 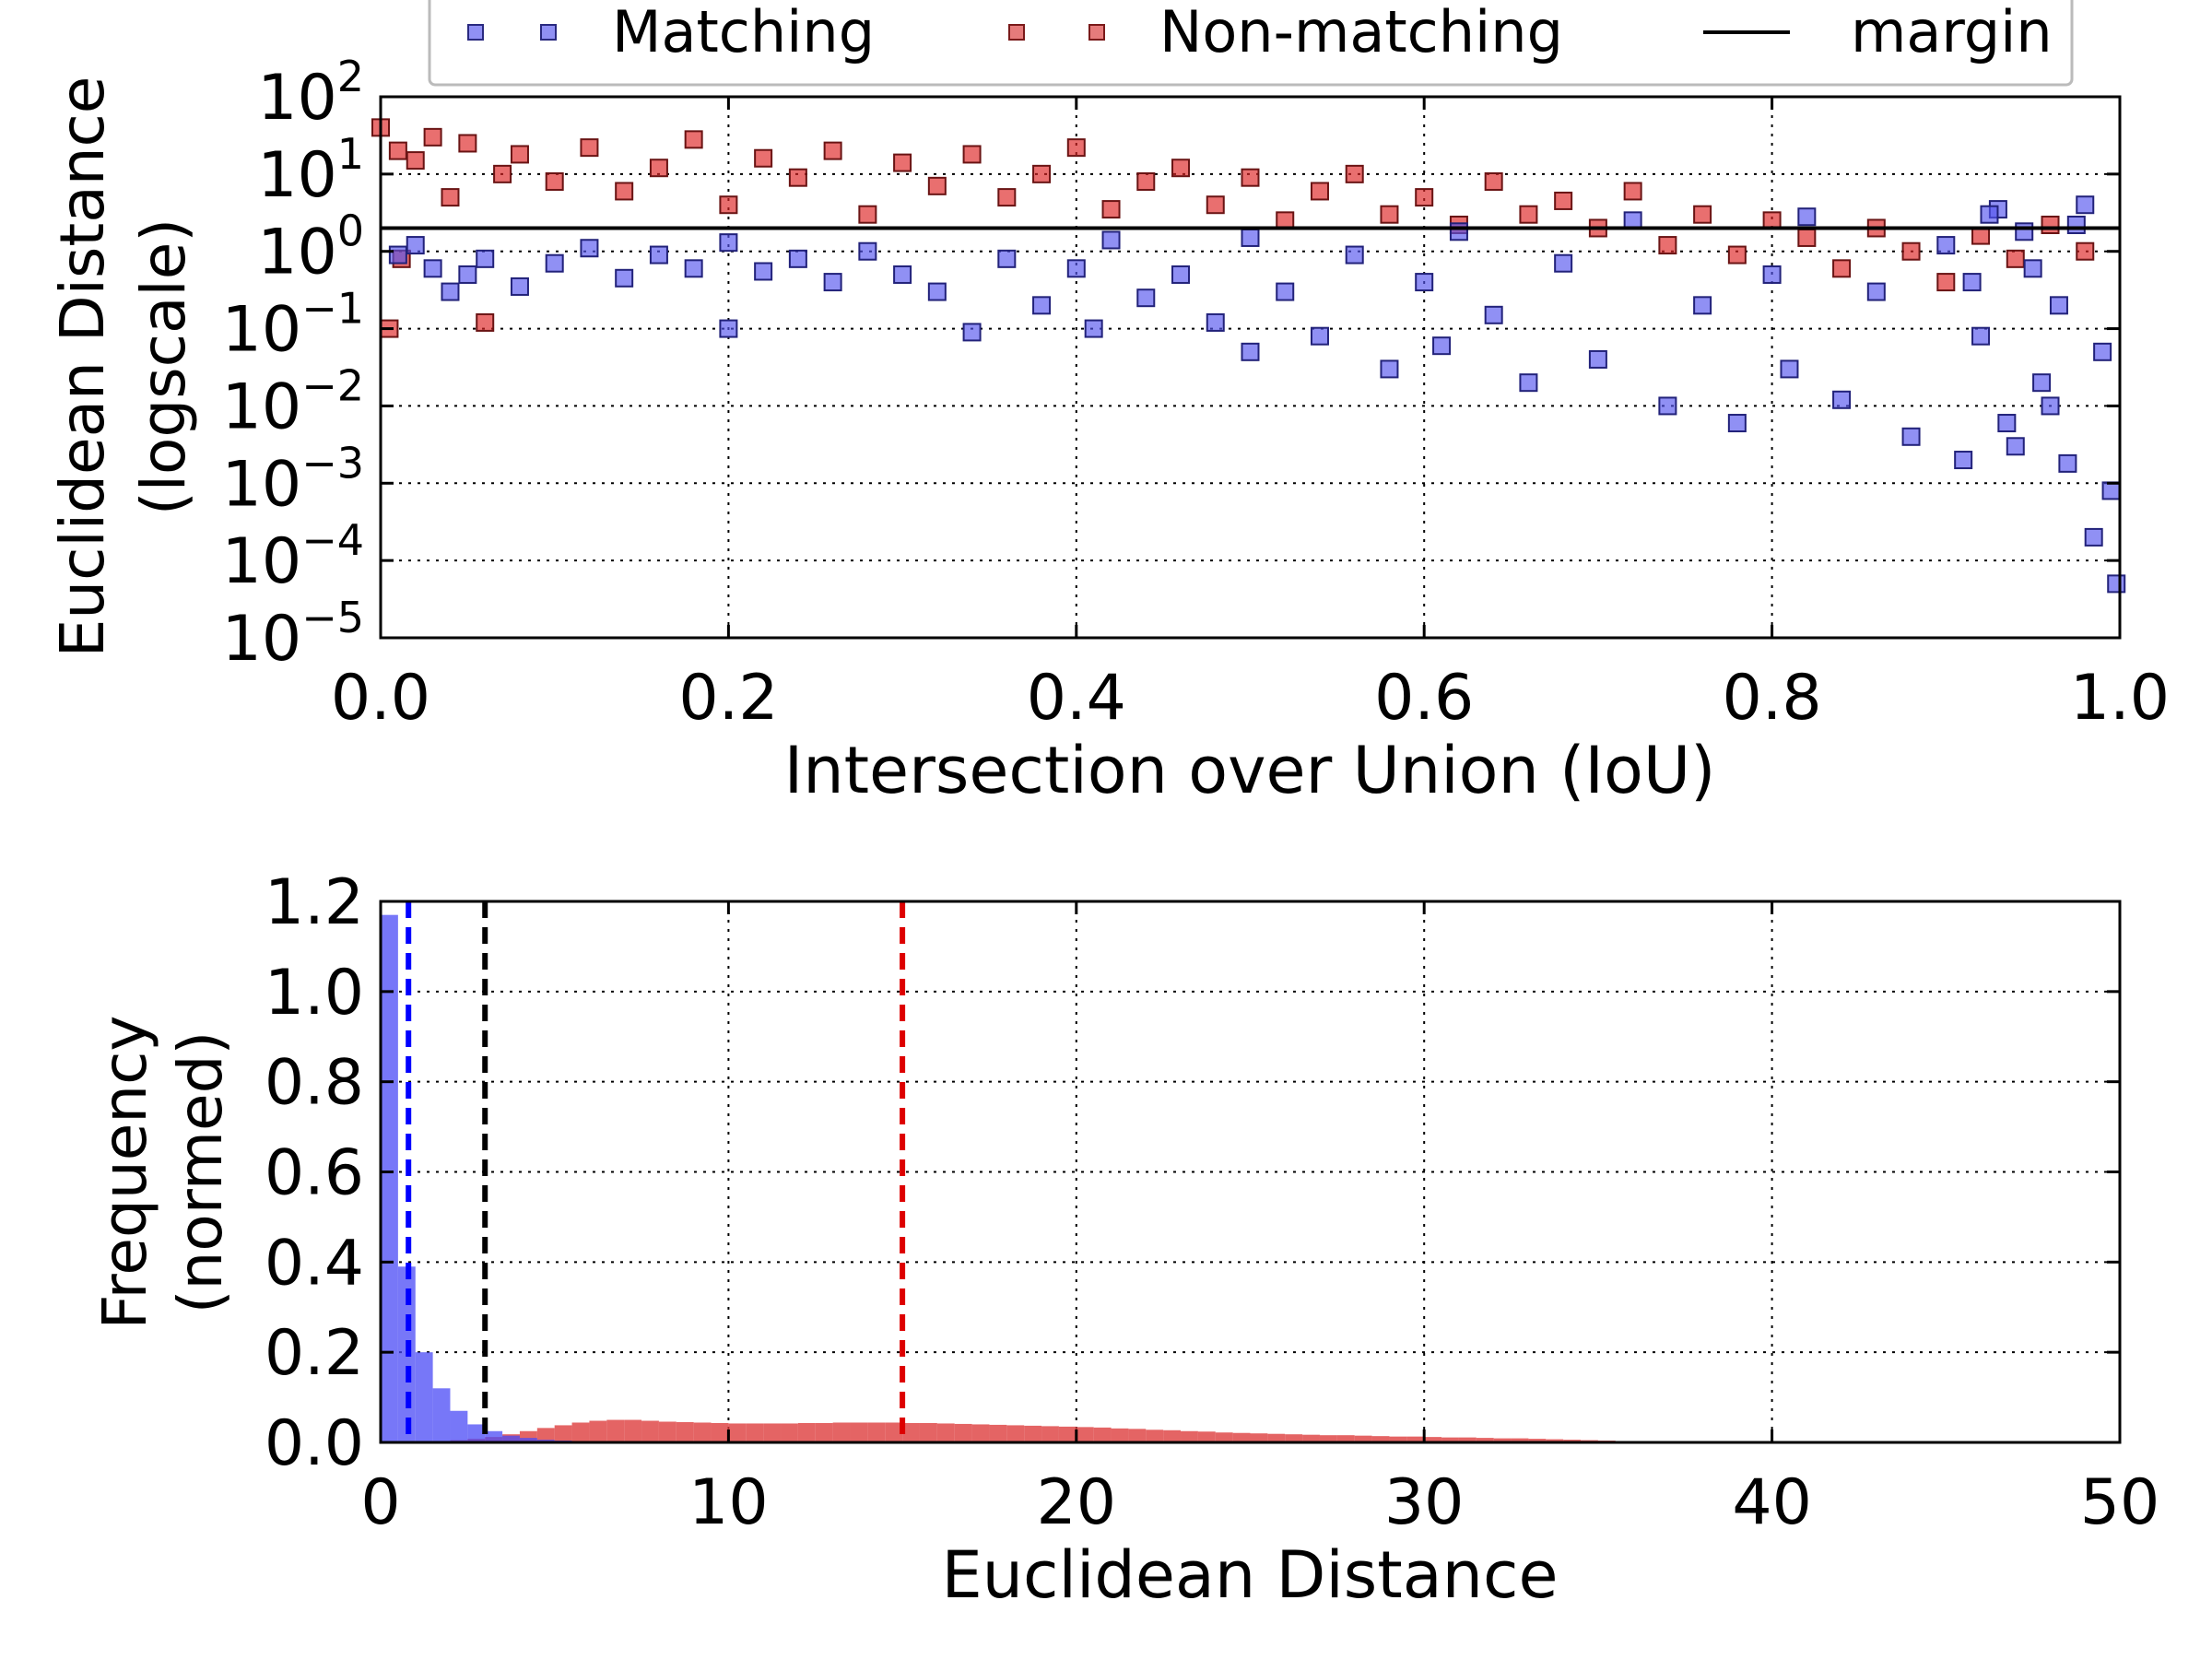 I want to click on scatter-x-axis-label: Intersection over Union (IoU), so click(x=1250, y=770).